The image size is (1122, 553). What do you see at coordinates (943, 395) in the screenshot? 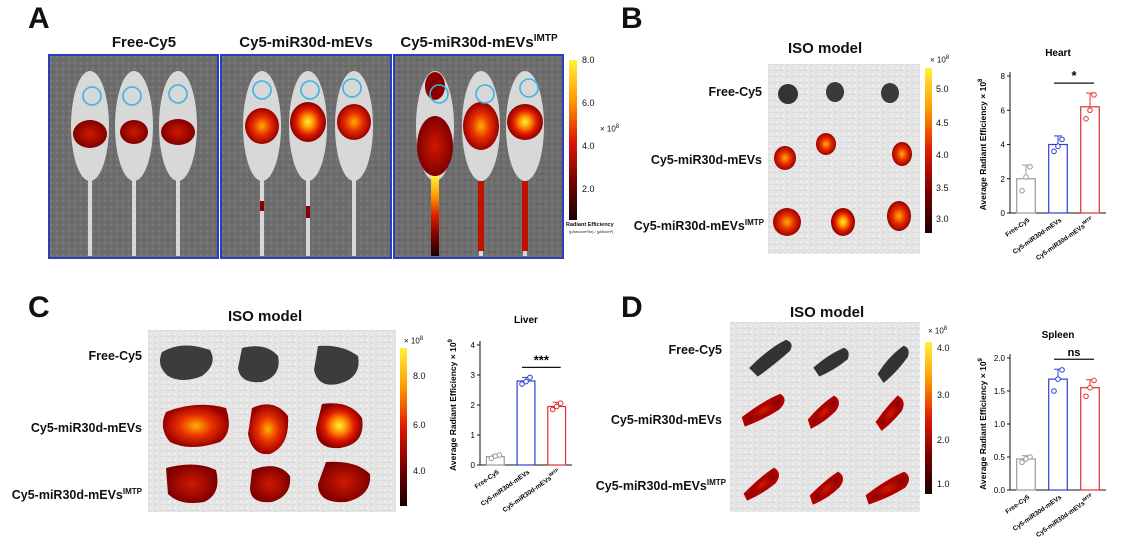
I see `panel-d-cb-tick: 3.0` at bounding box center [943, 395].